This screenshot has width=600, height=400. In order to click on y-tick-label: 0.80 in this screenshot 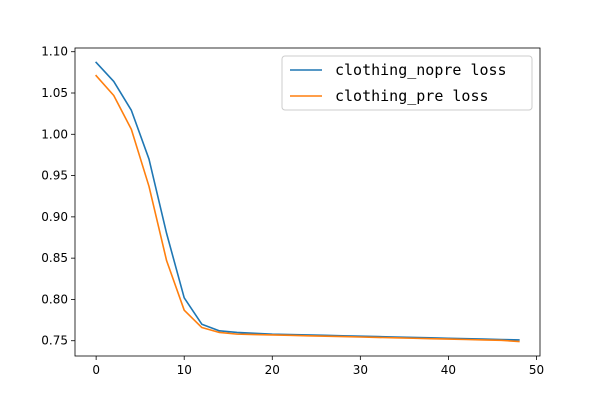, I will do `click(54, 299)`.